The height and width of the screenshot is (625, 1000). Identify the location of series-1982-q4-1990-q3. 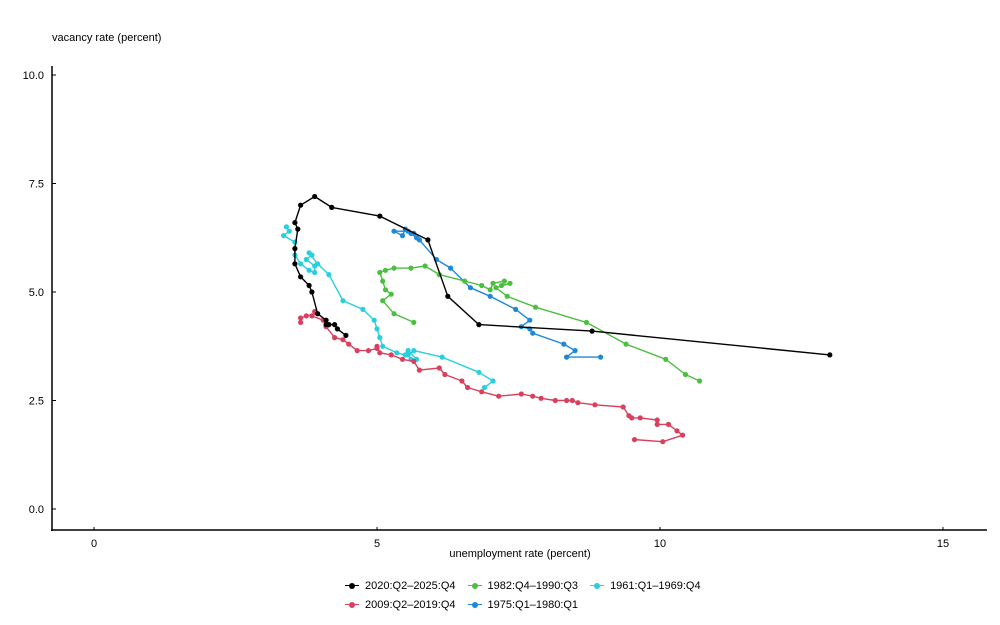
(540, 323).